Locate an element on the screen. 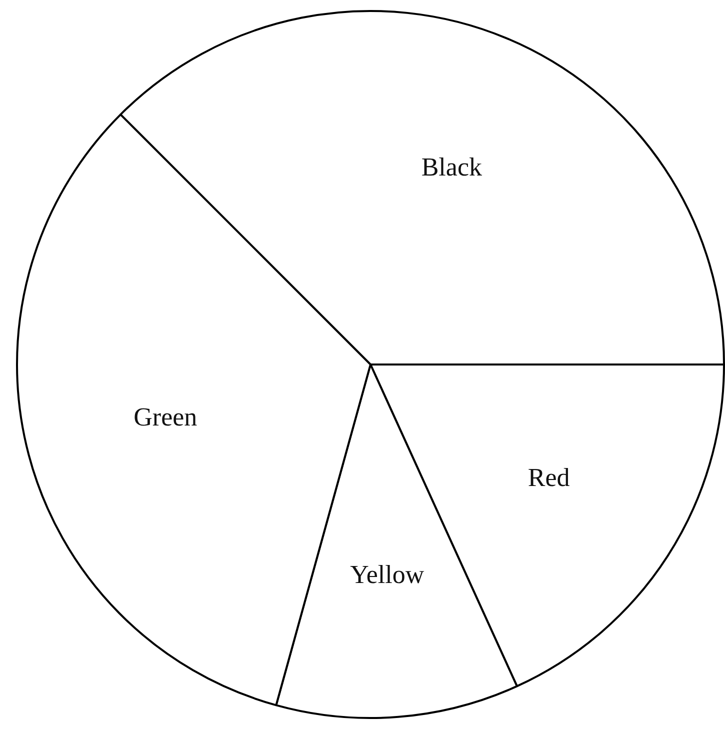 This screenshot has height=729, width=725. slice-label: Red is located at coordinates (549, 477).